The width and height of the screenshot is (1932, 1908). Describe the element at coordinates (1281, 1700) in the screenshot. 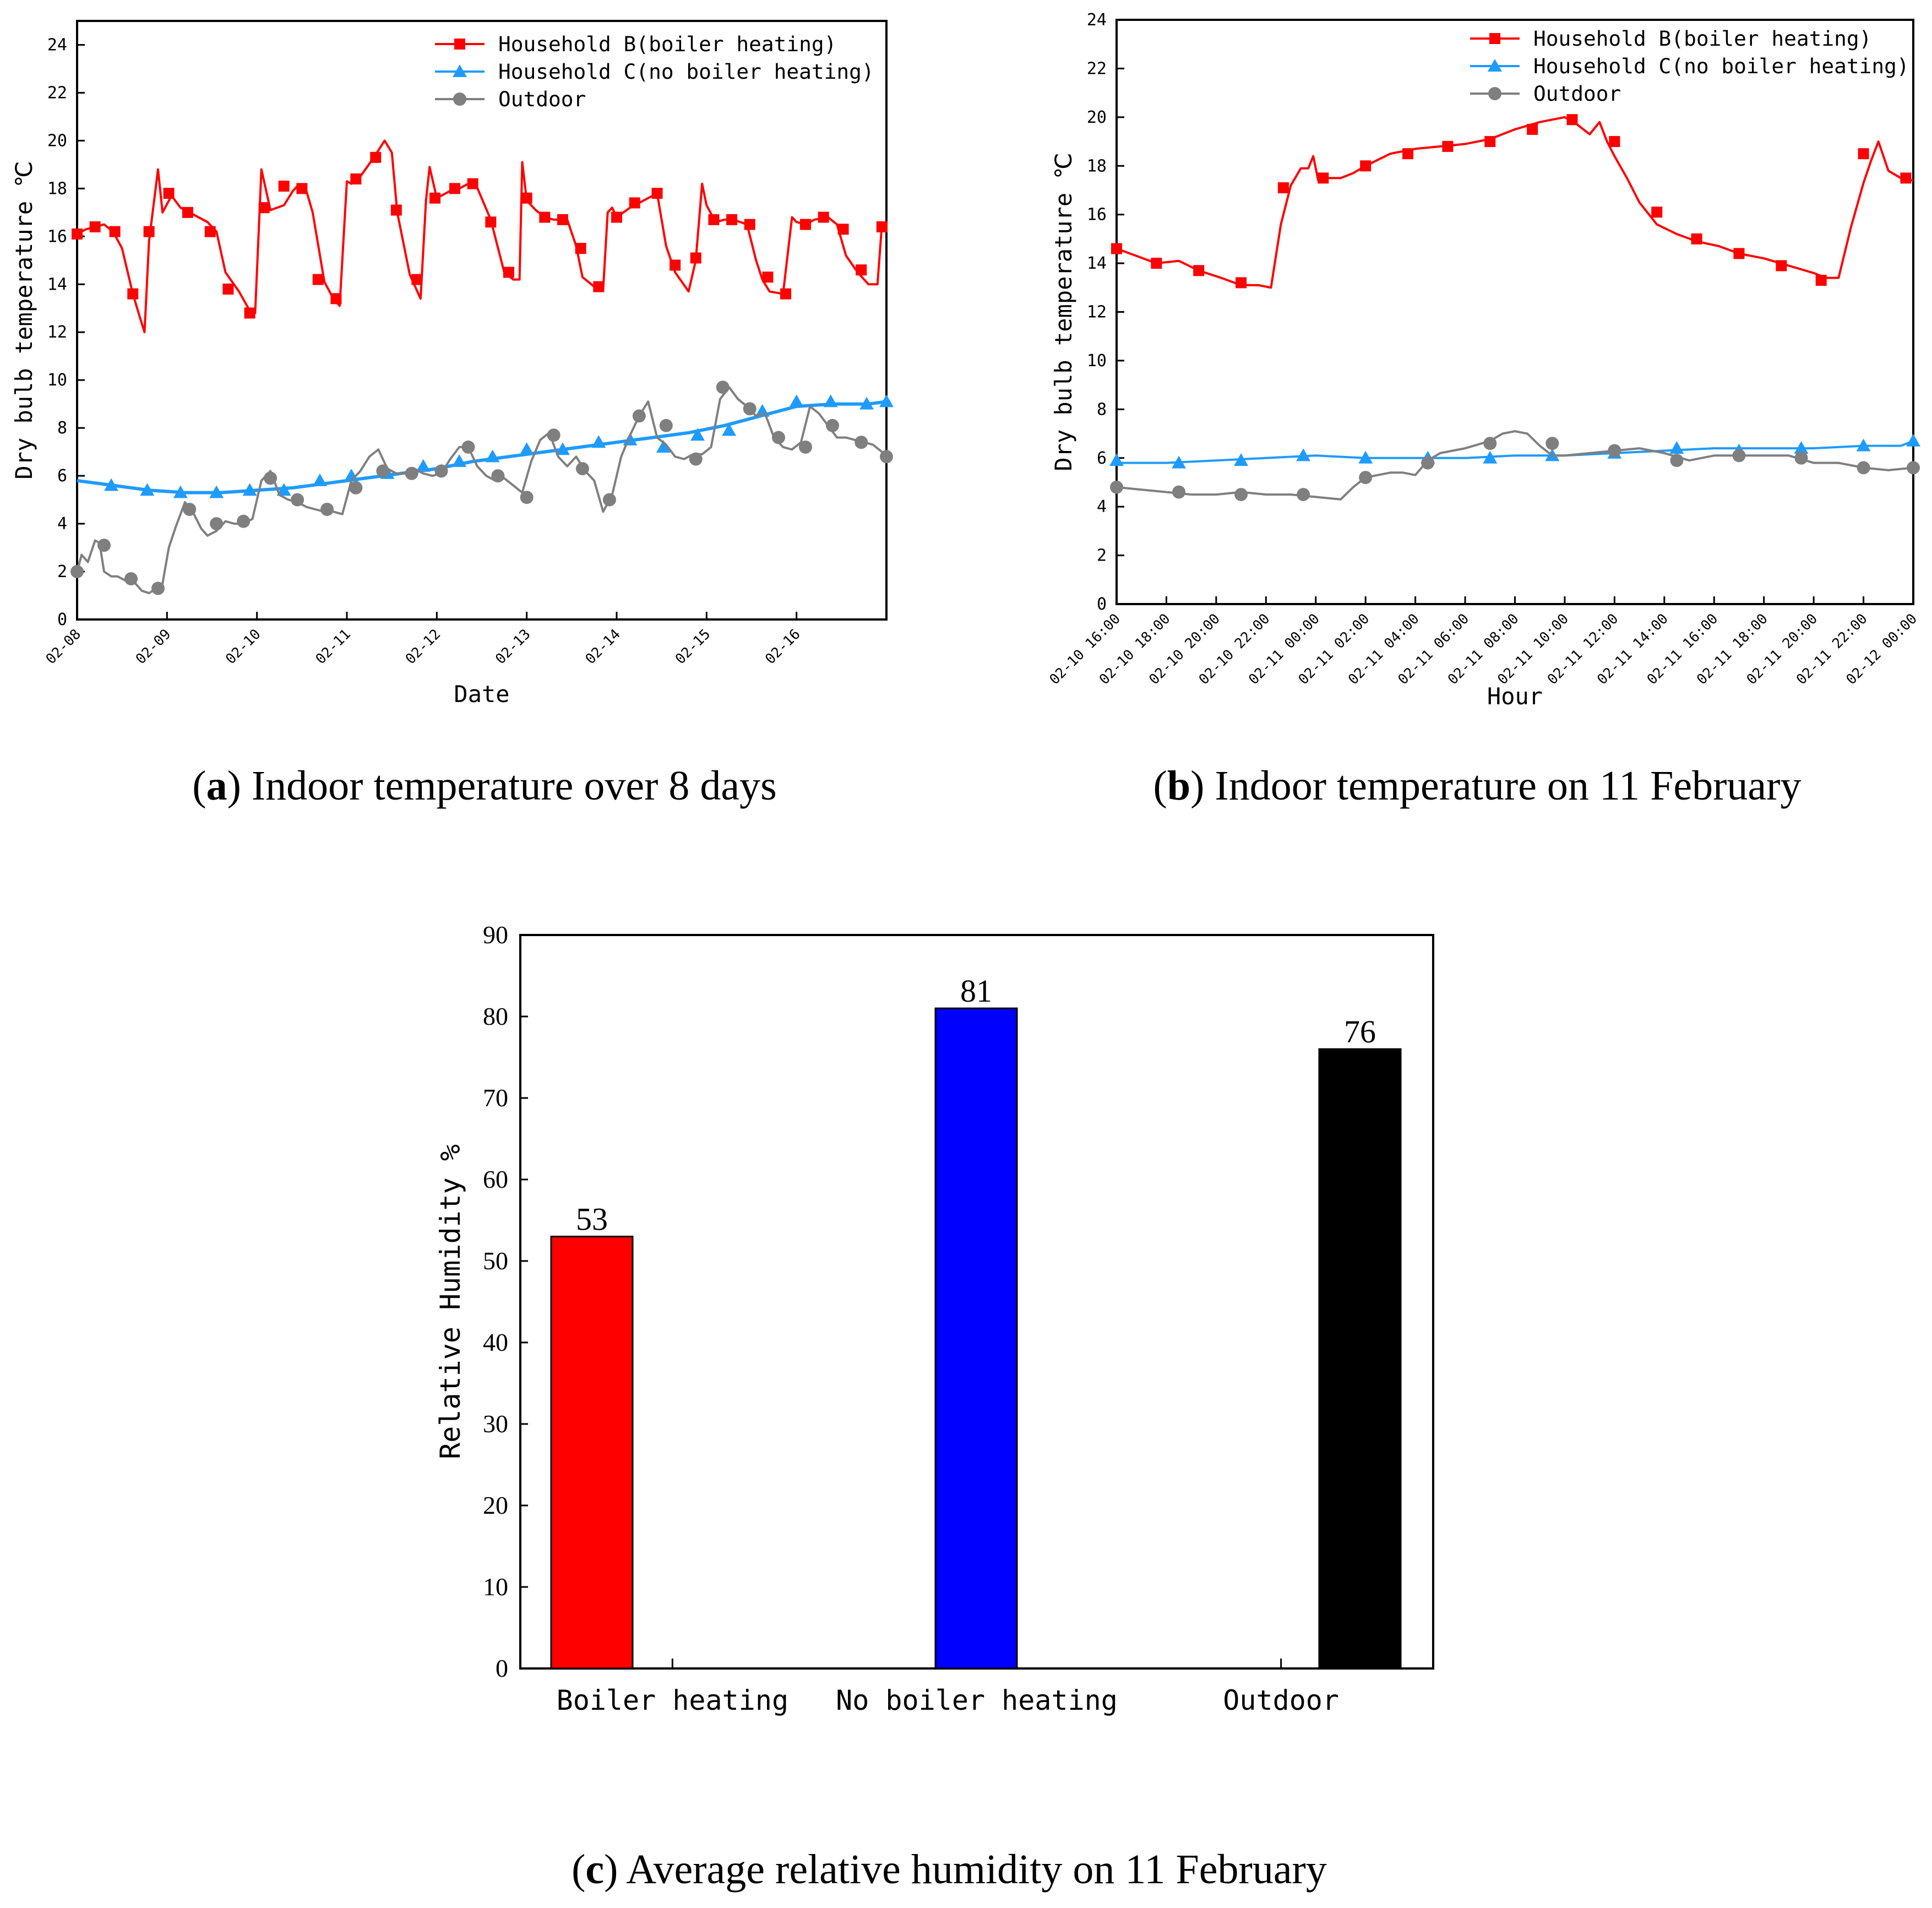

I see `x-tick-label: Outdoor` at that location.